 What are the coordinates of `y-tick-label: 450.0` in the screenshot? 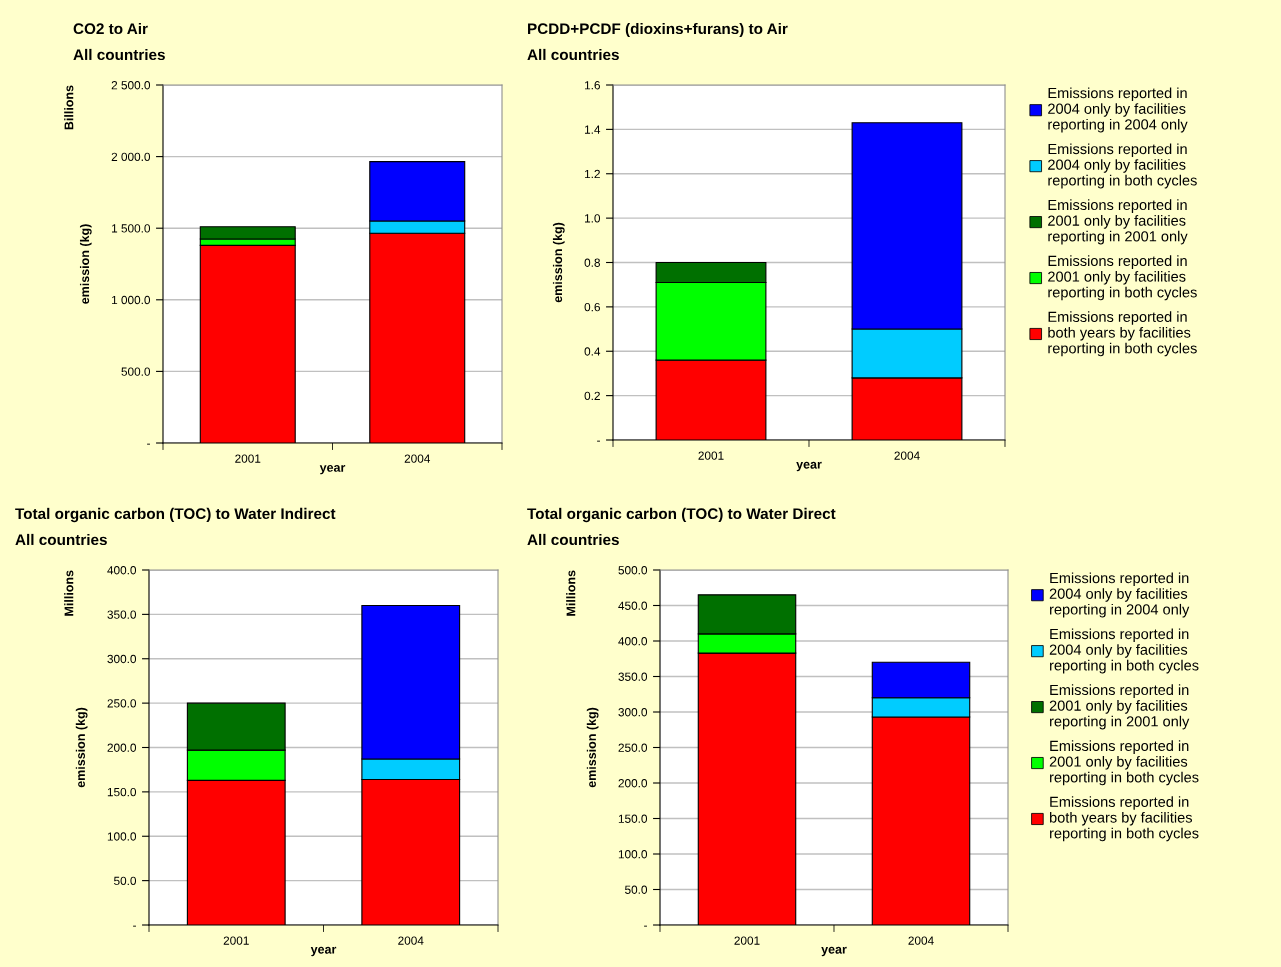 It's located at (633, 605).